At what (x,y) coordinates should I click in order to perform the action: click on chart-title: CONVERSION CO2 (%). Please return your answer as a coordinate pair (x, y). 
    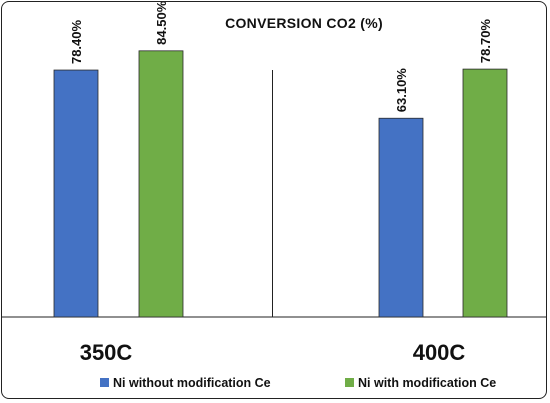
    Looking at the image, I should click on (304, 23).